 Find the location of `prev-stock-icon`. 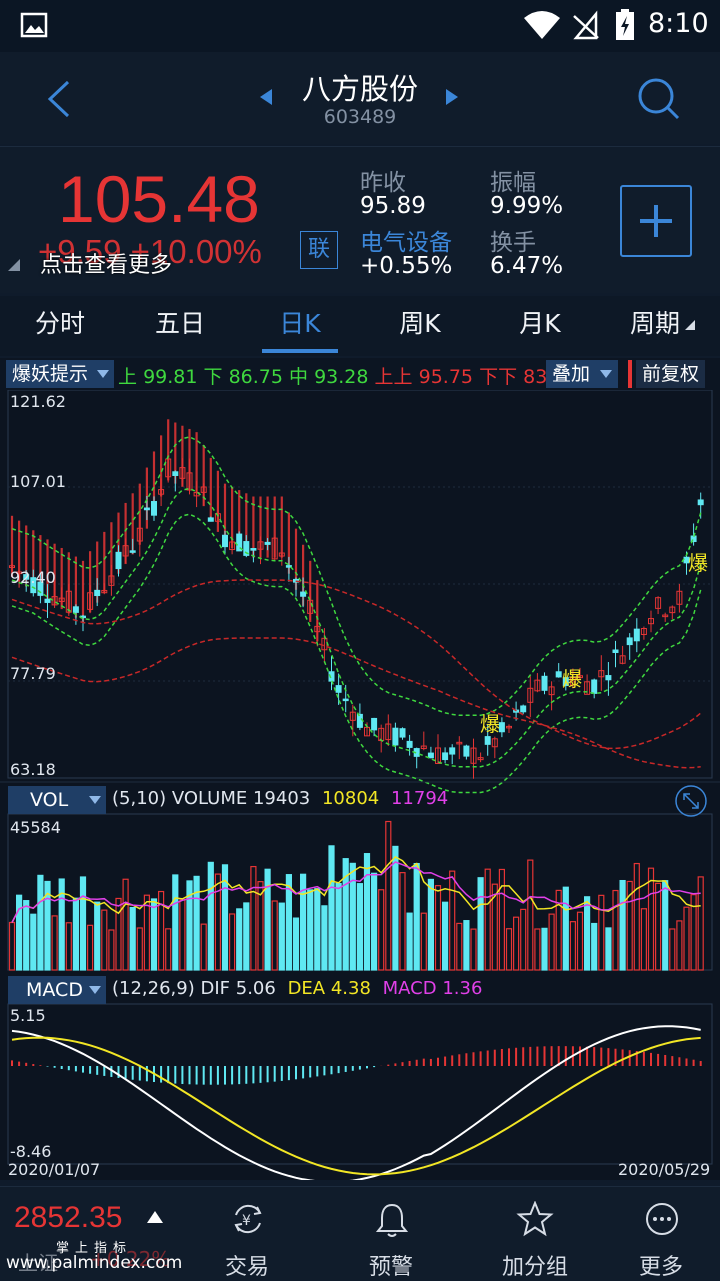

prev-stock-icon is located at coordinates (266, 97).